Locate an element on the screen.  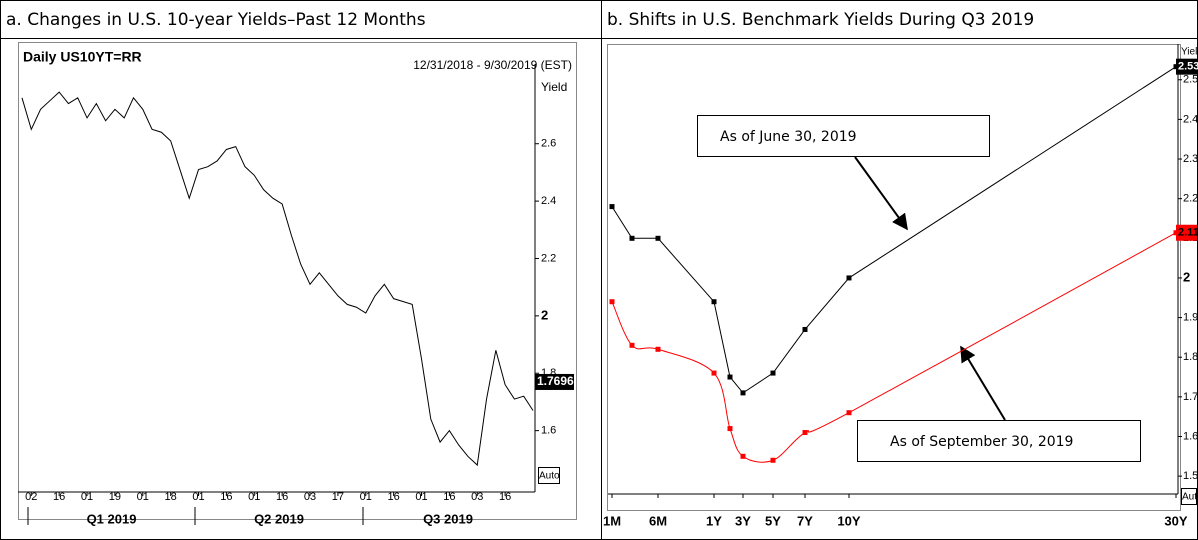
y-tick-label: 2.6 is located at coordinates (548, 144).